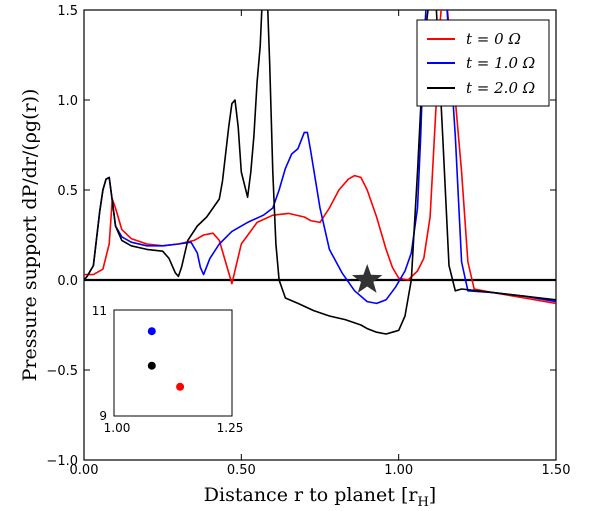 Image resolution: width=593 pixels, height=511 pixels. What do you see at coordinates (99, 311) in the screenshot?
I see `inset-y-tick-top: 11` at bounding box center [99, 311].